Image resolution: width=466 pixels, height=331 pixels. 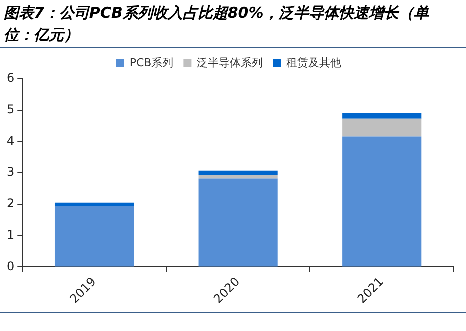 What do you see at coordinates (10, 203) in the screenshot?
I see `y-tick-label: 2` at bounding box center [10, 203].